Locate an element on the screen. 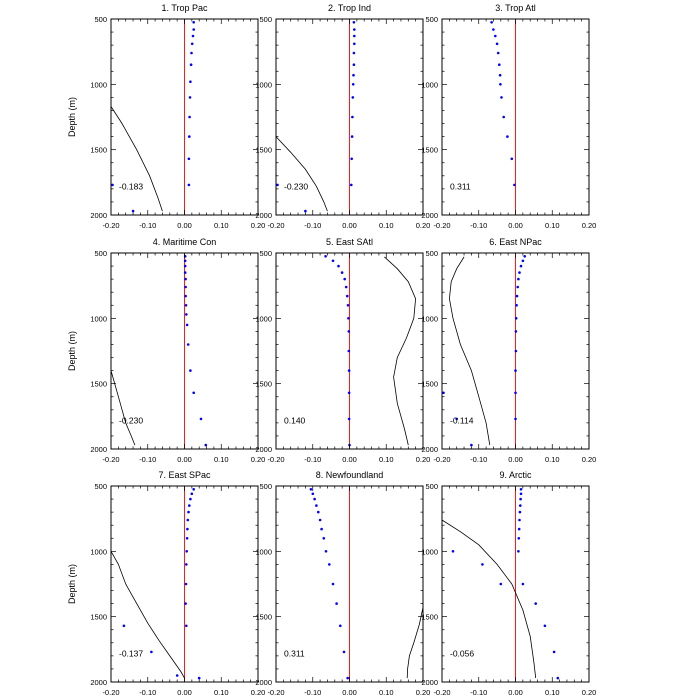 The width and height of the screenshot is (700, 700). y-tick-label: 2000 is located at coordinates (98, 682).